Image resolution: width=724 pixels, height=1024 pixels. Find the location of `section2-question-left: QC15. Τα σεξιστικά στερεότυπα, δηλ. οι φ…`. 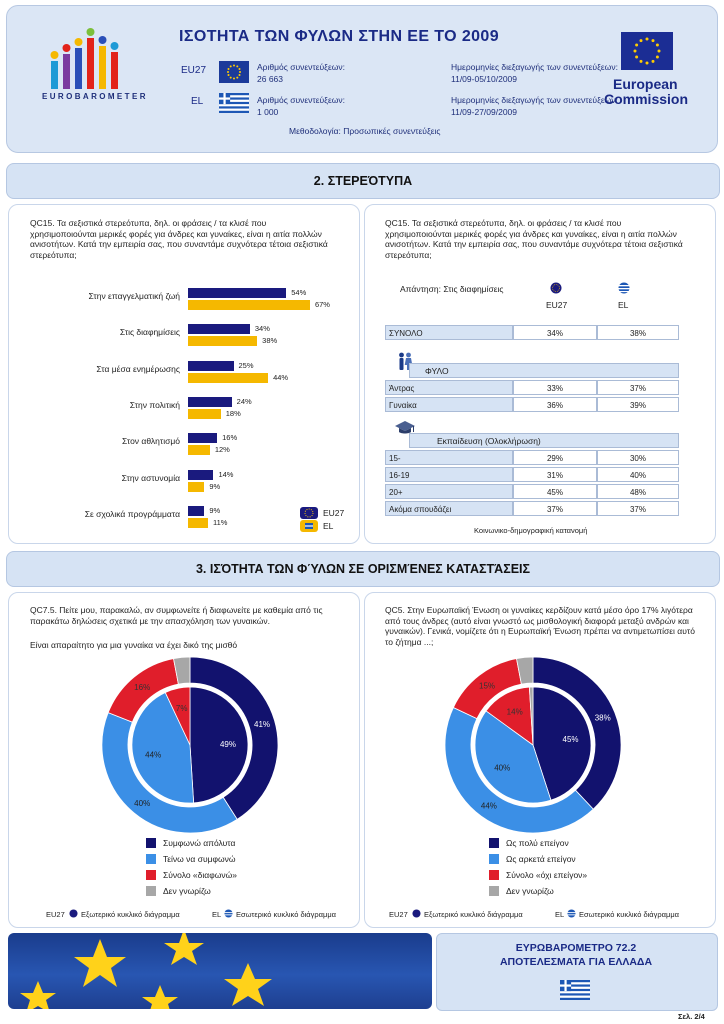

section2-question-left: QC15. Τα σεξιστικά στερεότυπα, δηλ. οι φ… is located at coordinates (179, 239).